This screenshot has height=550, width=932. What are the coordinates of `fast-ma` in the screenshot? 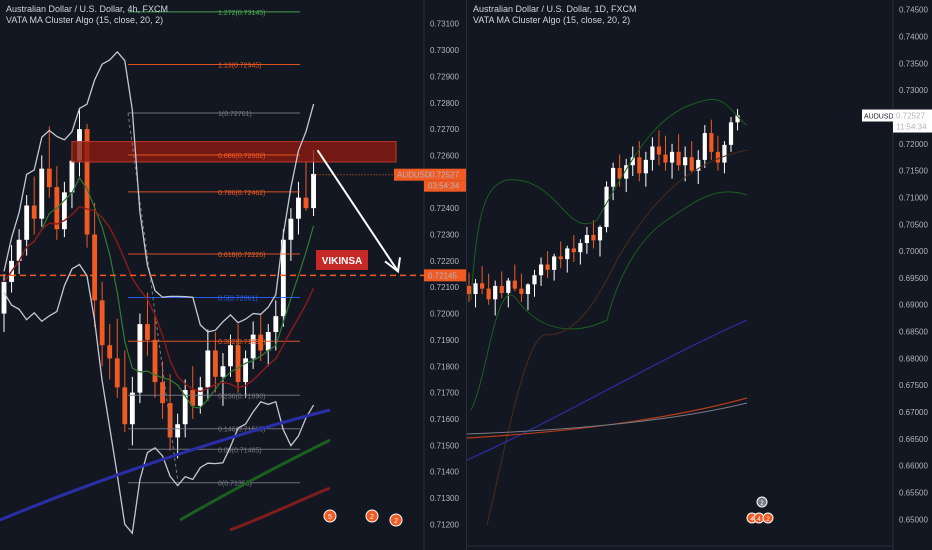 It's located at (159, 292).